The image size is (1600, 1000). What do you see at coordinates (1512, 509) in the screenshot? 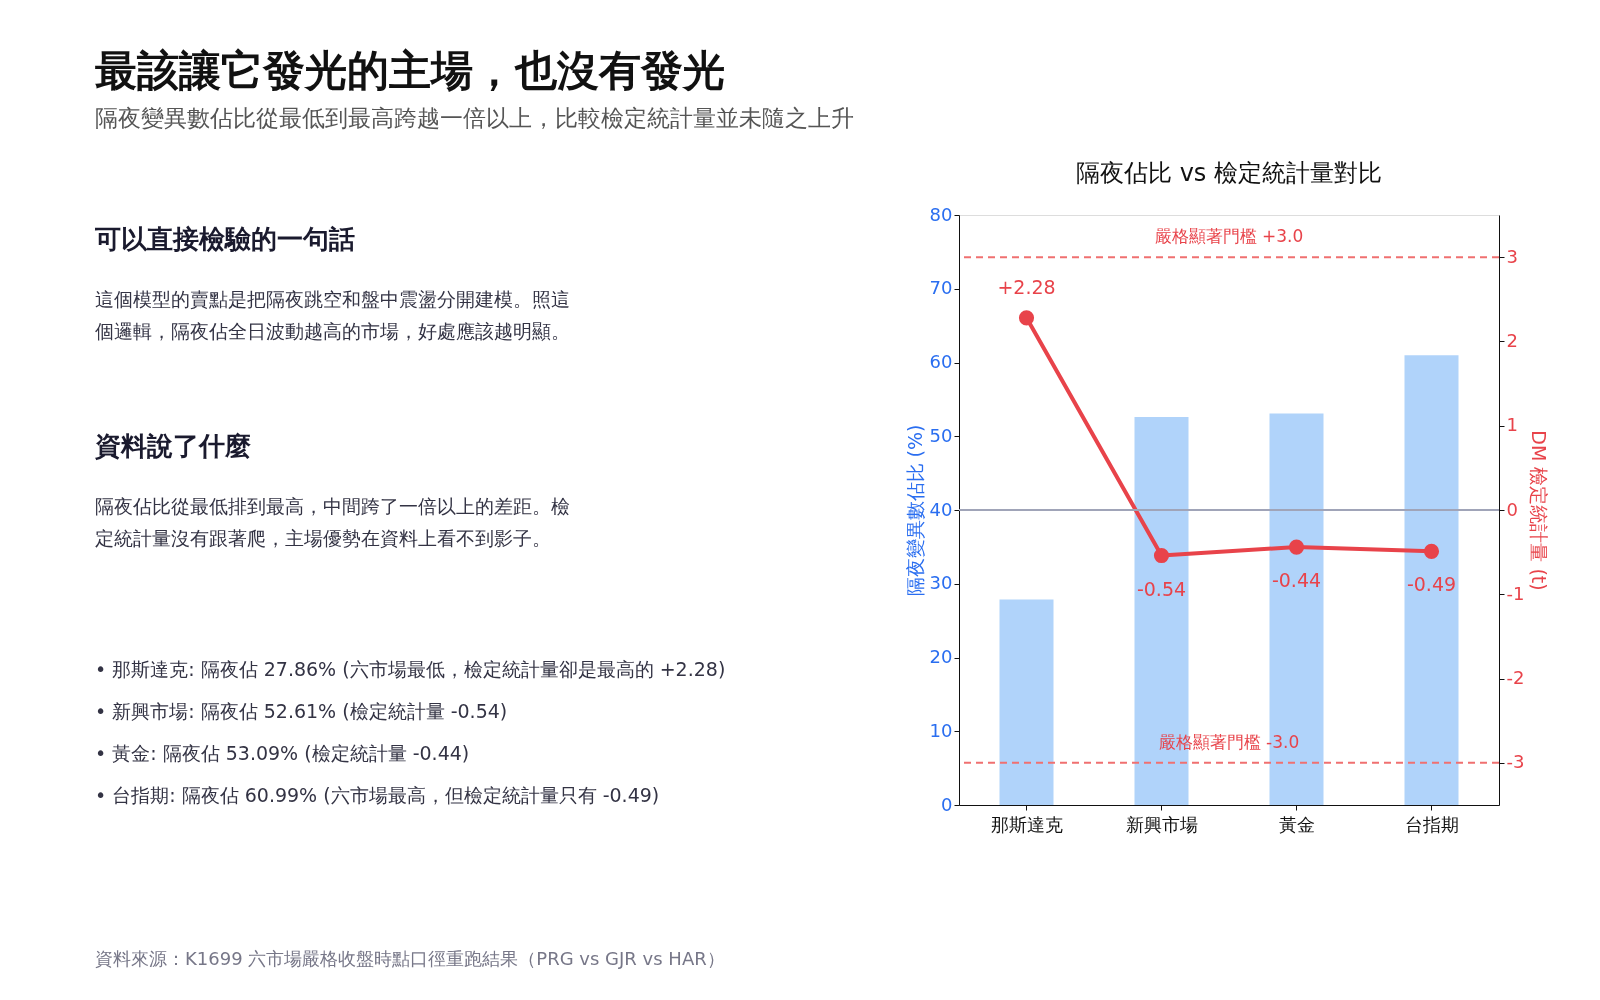
I see `y2-tick-label: 0` at bounding box center [1512, 509].